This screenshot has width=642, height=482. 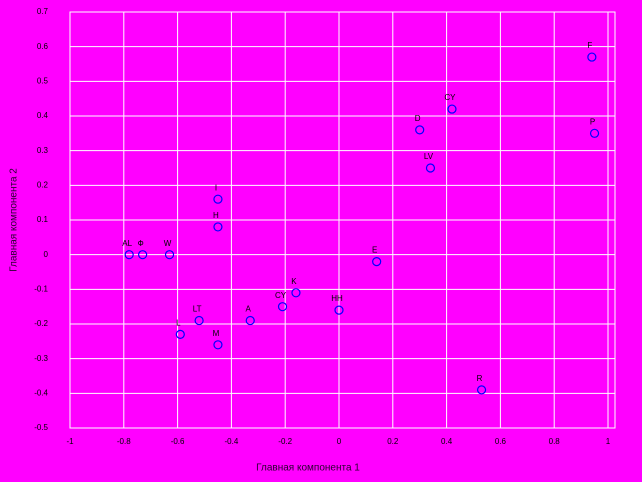 What do you see at coordinates (294, 281) in the screenshot?
I see `point-label: K` at bounding box center [294, 281].